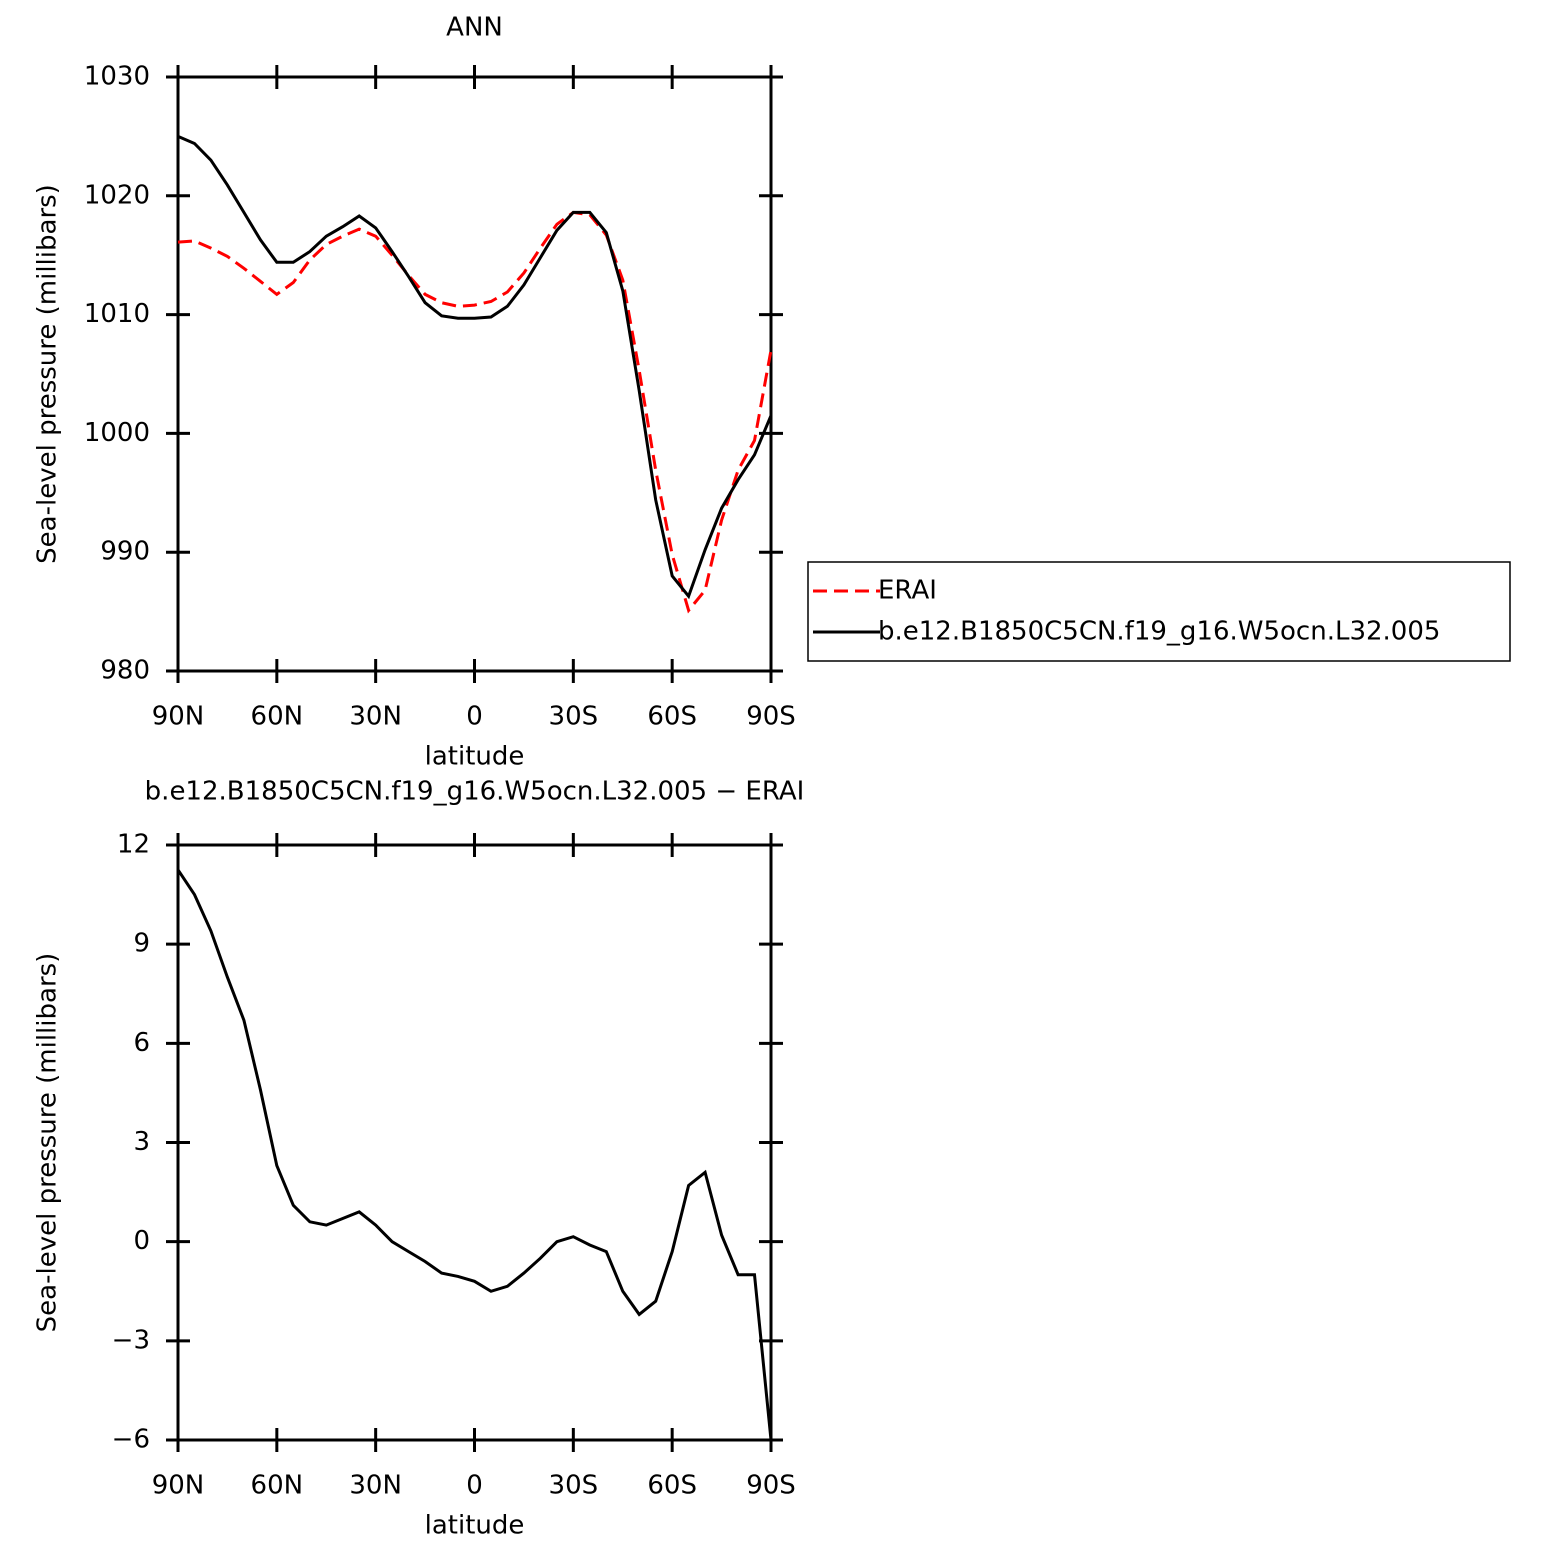 The width and height of the screenshot is (1544, 1547). I want to click on y-tick-label: 1000, so click(117, 433).